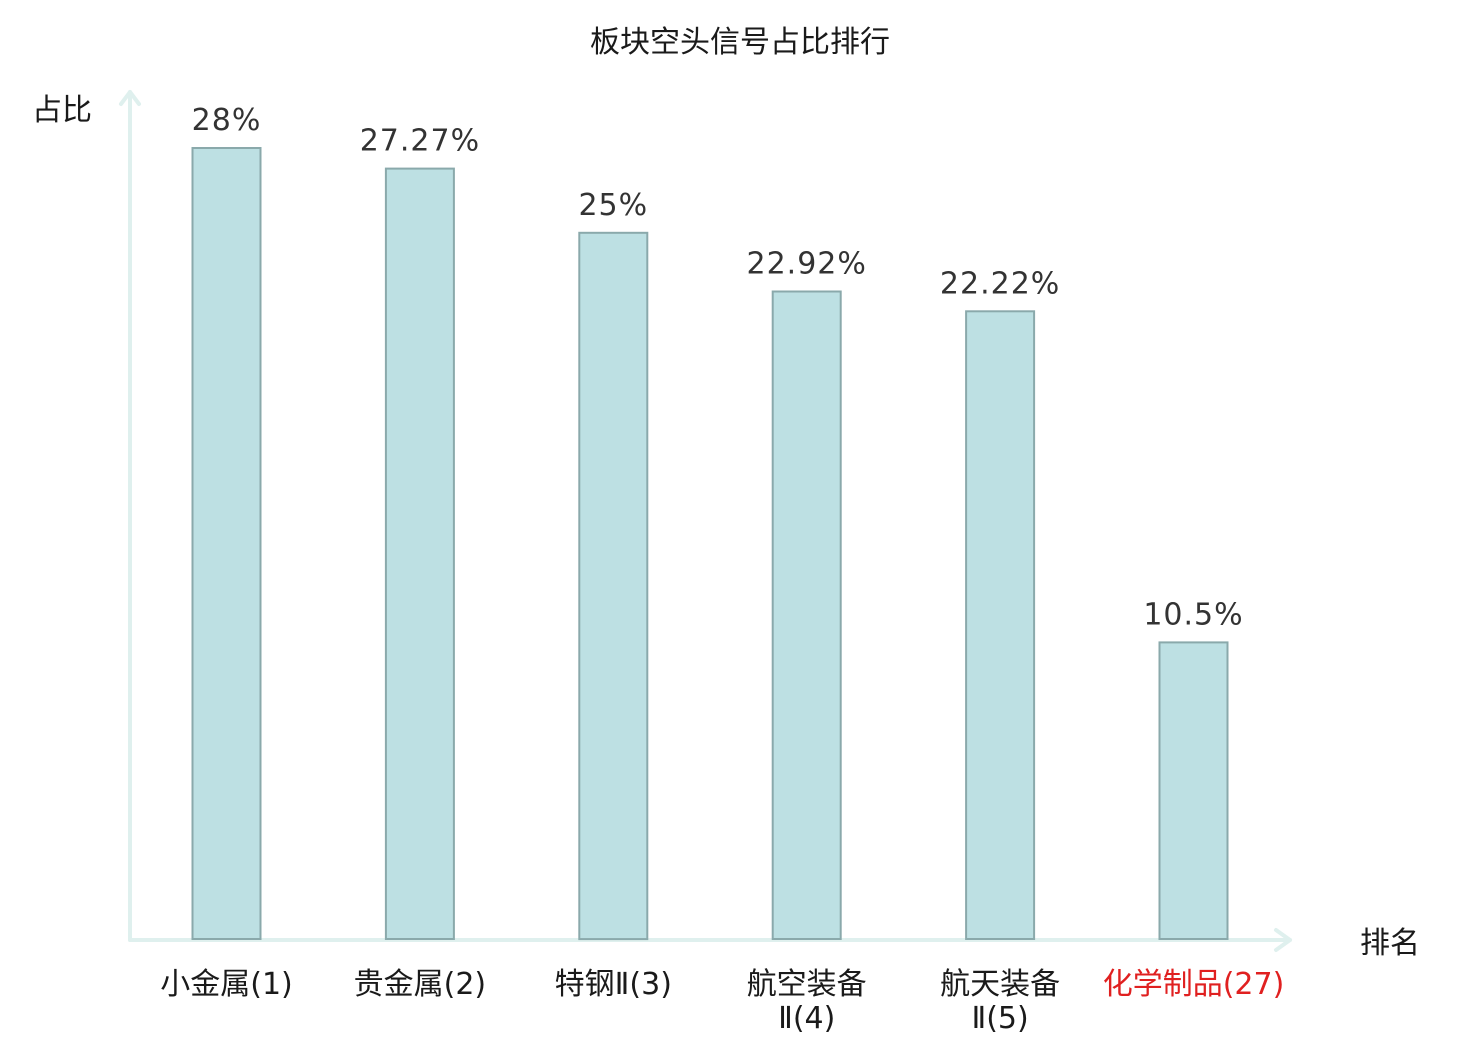  Describe the element at coordinates (613, 984) in the screenshot. I see `x-tick-label: 特钢Ⅱ(3)` at that location.